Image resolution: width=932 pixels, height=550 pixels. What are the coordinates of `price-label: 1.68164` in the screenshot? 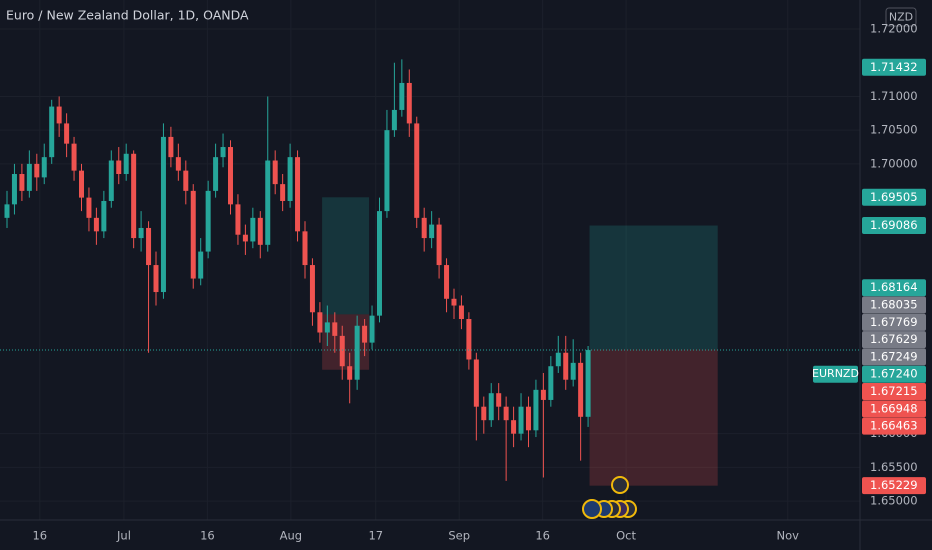 It's located at (894, 287).